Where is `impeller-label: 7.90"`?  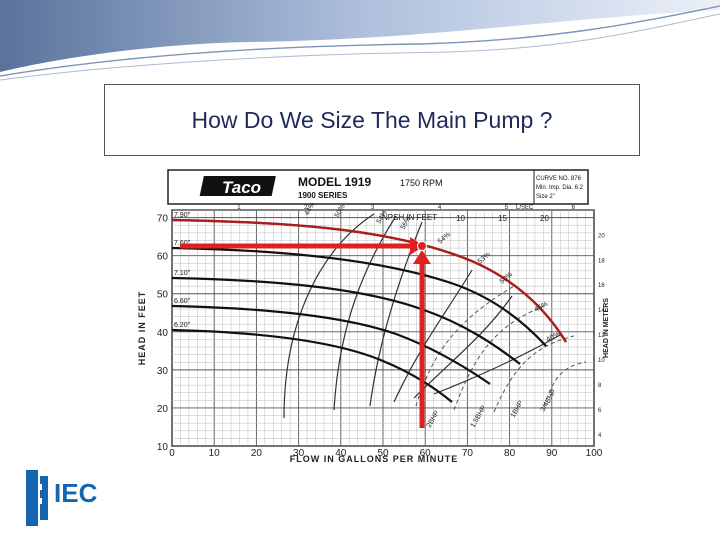
impeller-label: 7.90" is located at coordinates (182, 215).